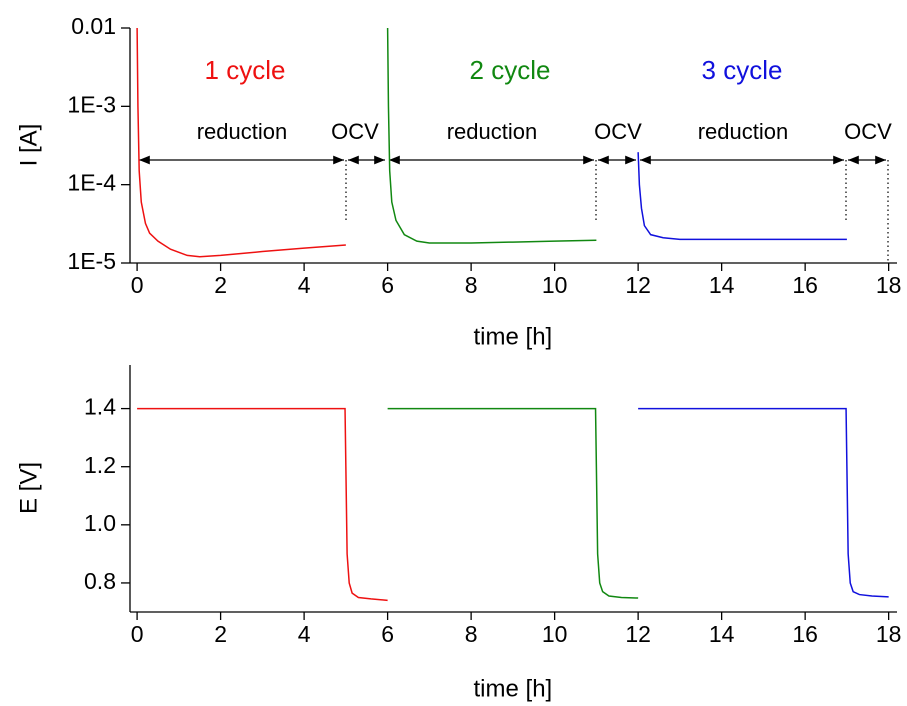  I want to click on y-axis-label: I [A], so click(28, 145).